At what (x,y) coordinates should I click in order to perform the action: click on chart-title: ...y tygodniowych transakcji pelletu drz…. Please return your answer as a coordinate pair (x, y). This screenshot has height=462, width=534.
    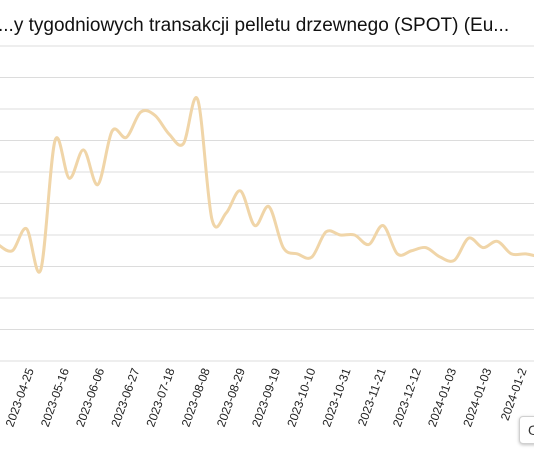
    Looking at the image, I should click on (254, 25).